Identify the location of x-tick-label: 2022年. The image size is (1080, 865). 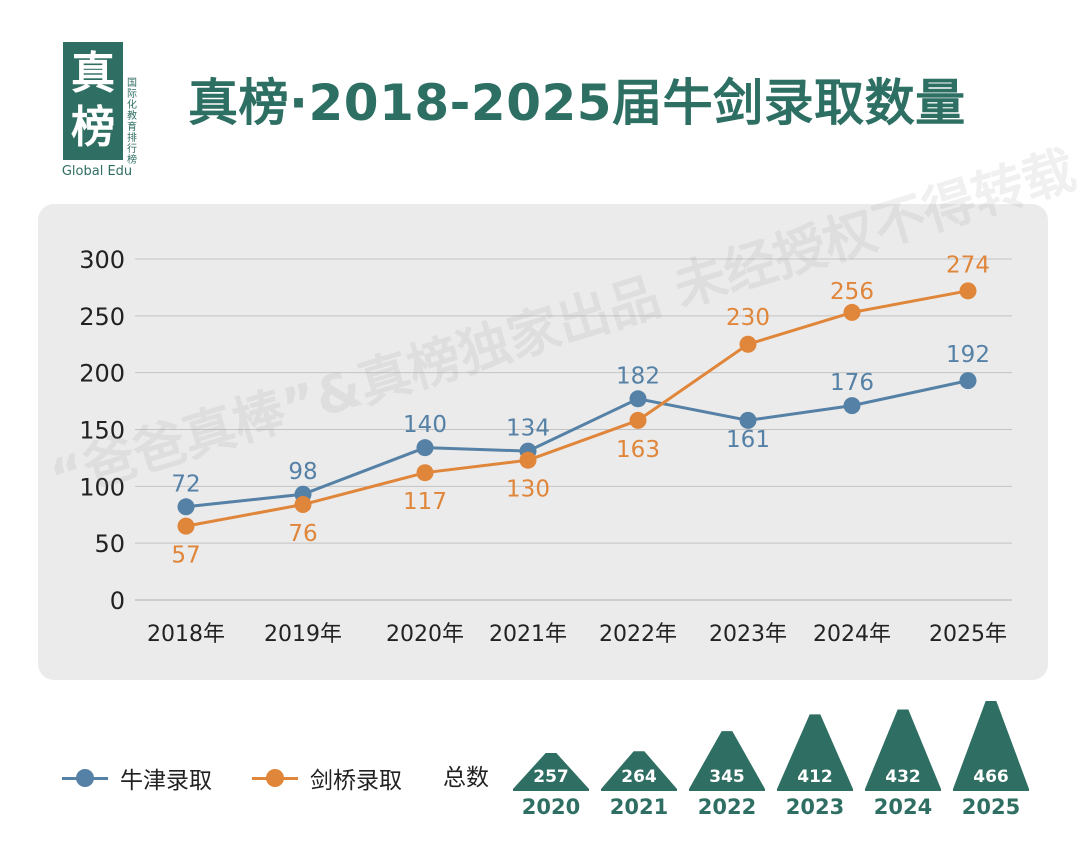
(638, 634).